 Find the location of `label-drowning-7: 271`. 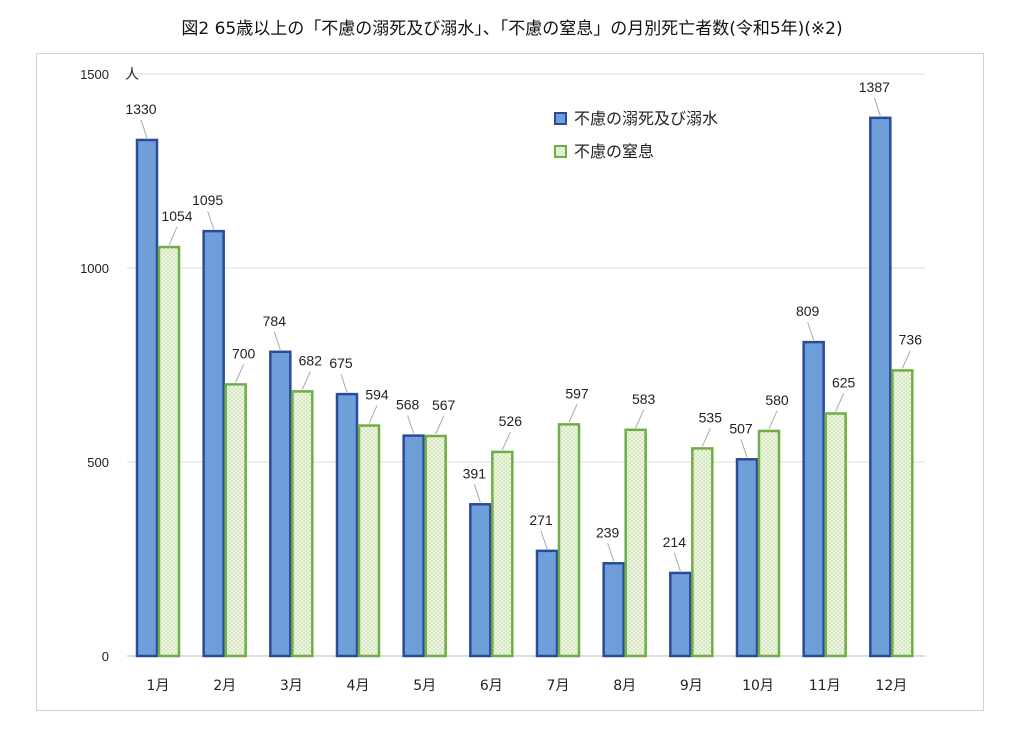

label-drowning-7: 271 is located at coordinates (541, 520).